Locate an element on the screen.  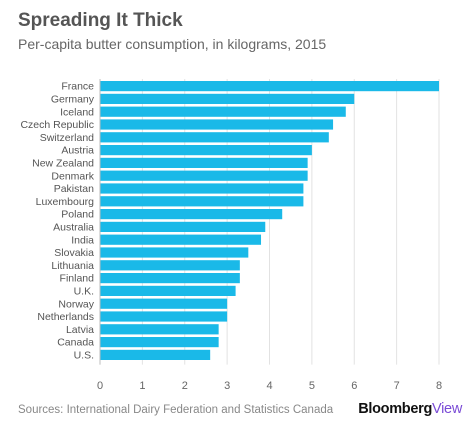
category-label: Iceland is located at coordinates (77, 112).